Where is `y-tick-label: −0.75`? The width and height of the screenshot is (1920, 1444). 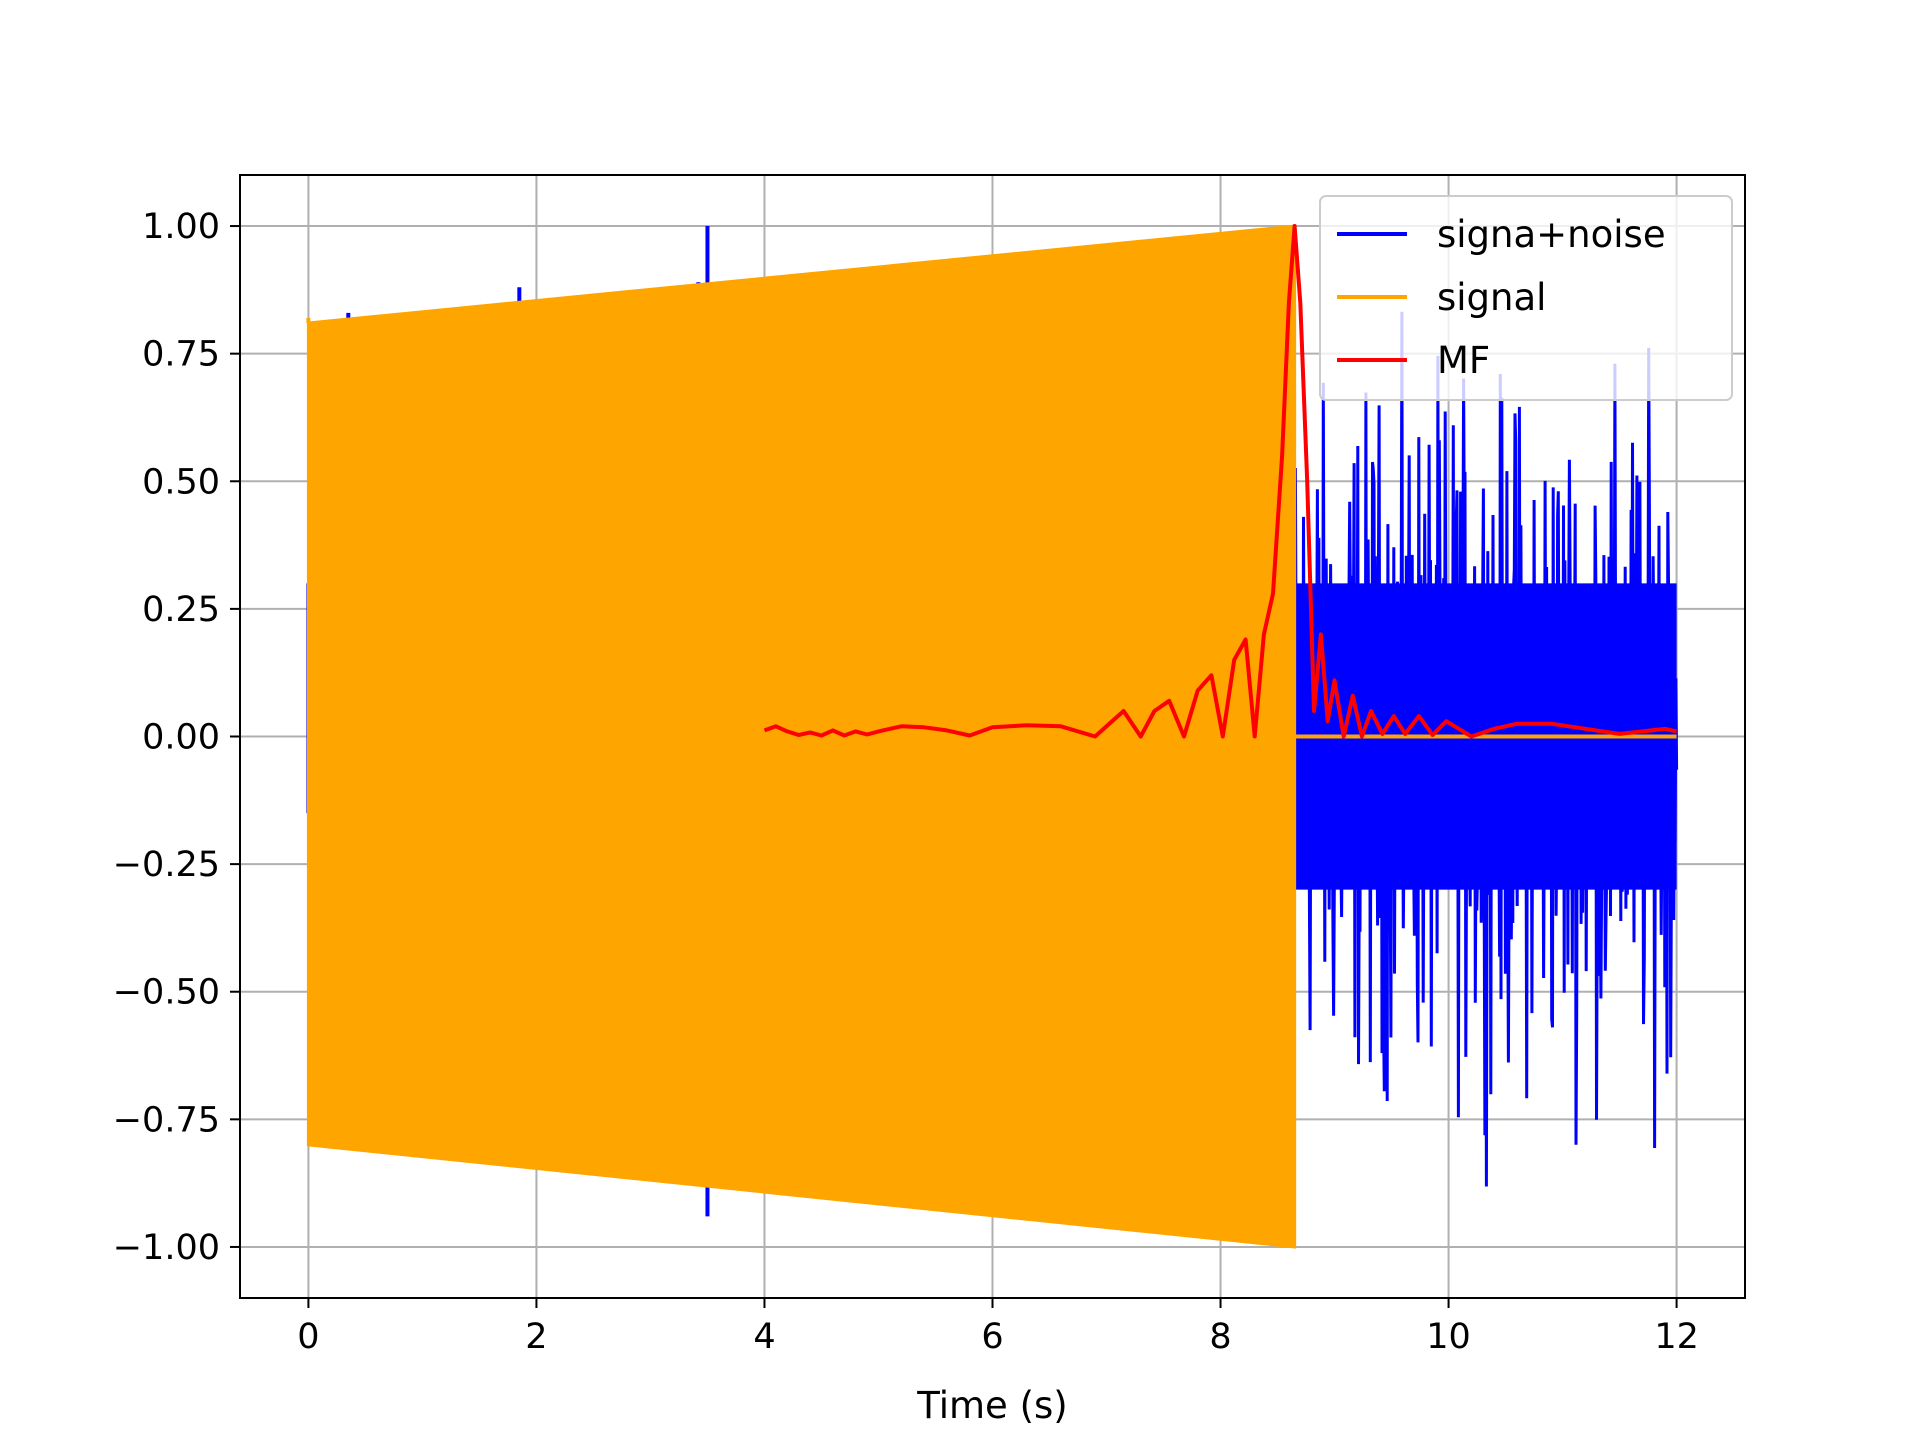 y-tick-label: −0.75 is located at coordinates (166, 1120).